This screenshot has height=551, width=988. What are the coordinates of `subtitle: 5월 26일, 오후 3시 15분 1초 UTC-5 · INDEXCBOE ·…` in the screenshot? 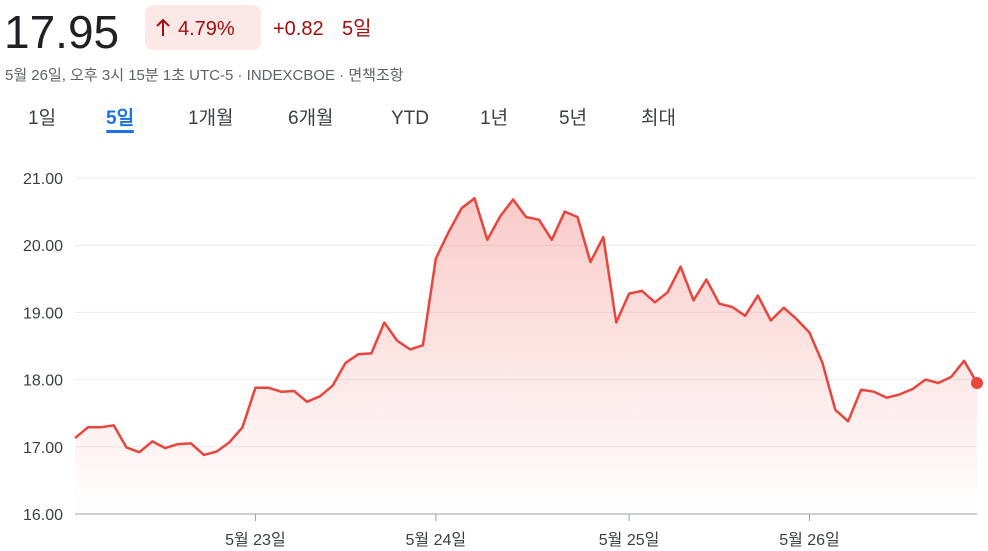 It's located at (204, 75).